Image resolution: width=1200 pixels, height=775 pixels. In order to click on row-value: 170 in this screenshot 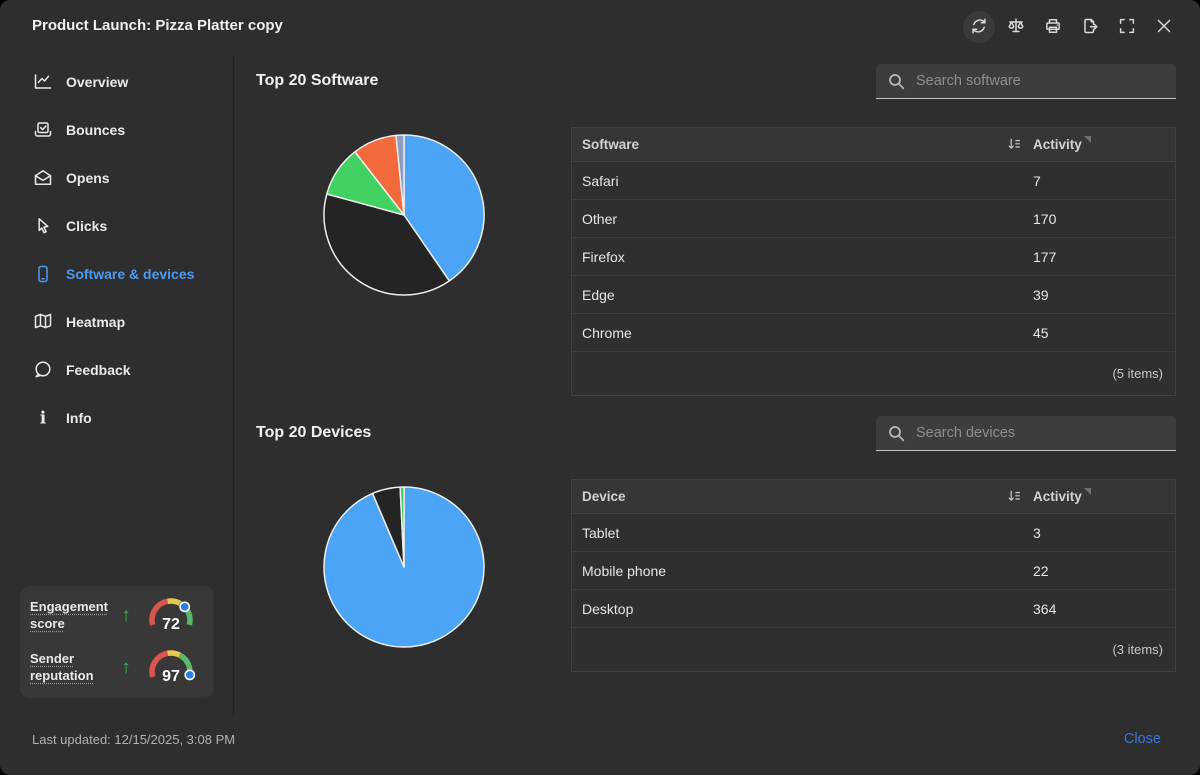, I will do `click(1045, 218)`.